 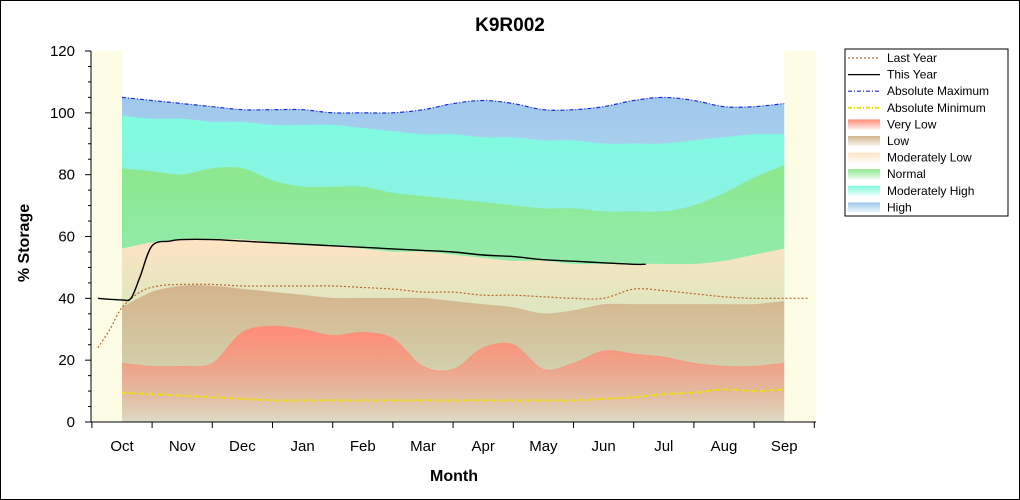 I want to click on legend-swatch-high, so click(x=864, y=207).